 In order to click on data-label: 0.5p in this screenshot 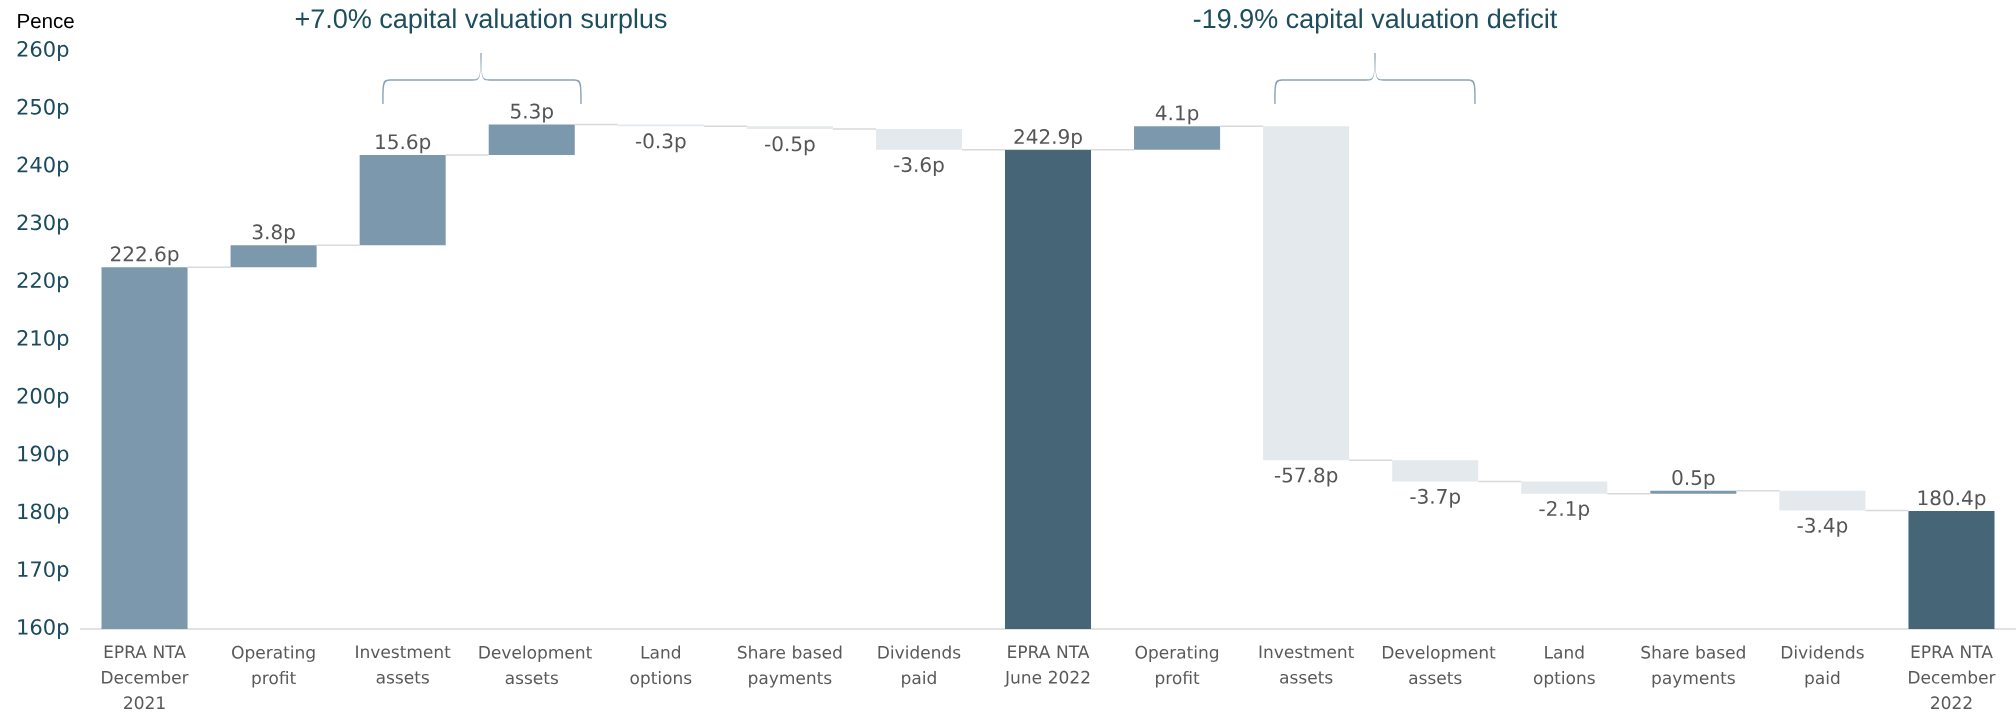, I will do `click(1693, 480)`.